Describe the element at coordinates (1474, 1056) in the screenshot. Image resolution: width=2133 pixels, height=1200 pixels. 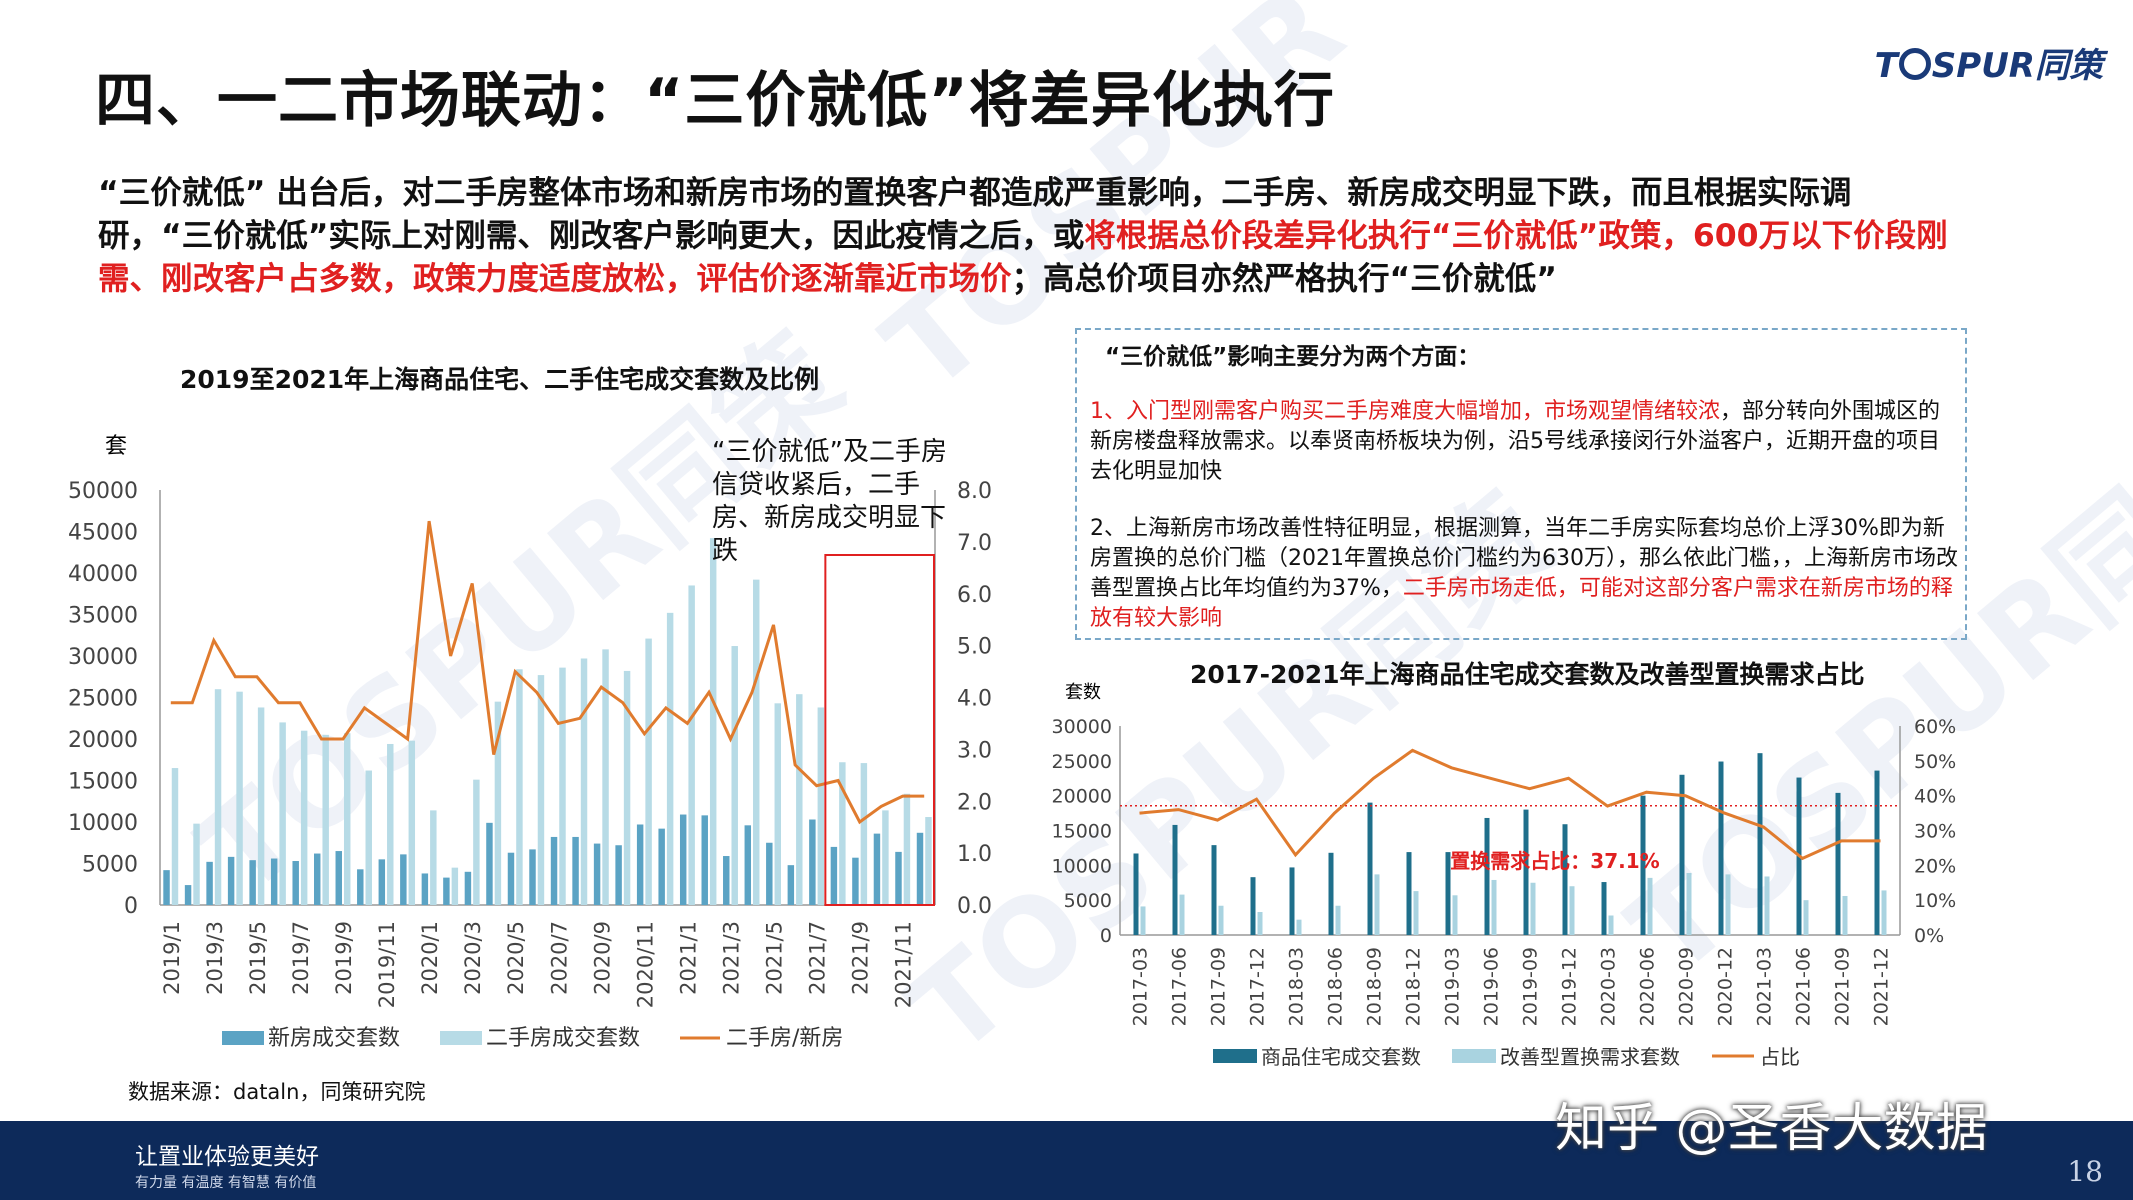
I see `legend-swatch-upgrade` at that location.